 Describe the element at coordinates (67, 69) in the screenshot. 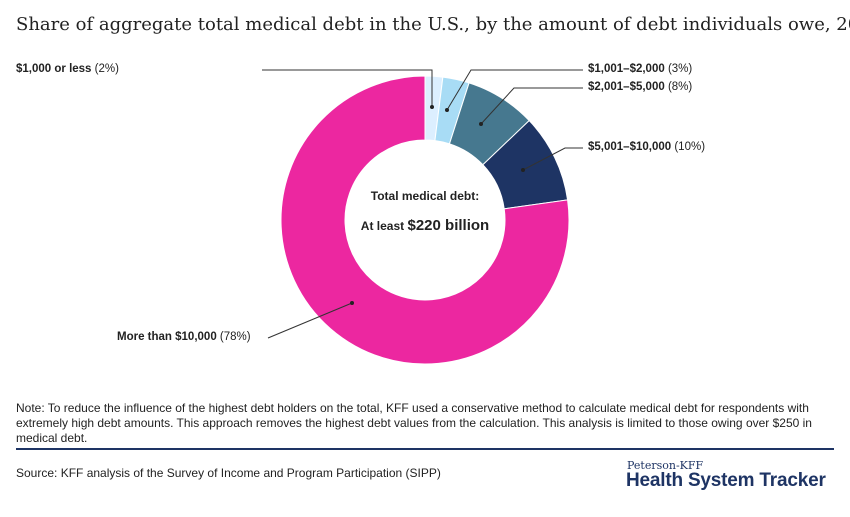

I see `slice-label-0: $1,000 or less (2%)` at that location.